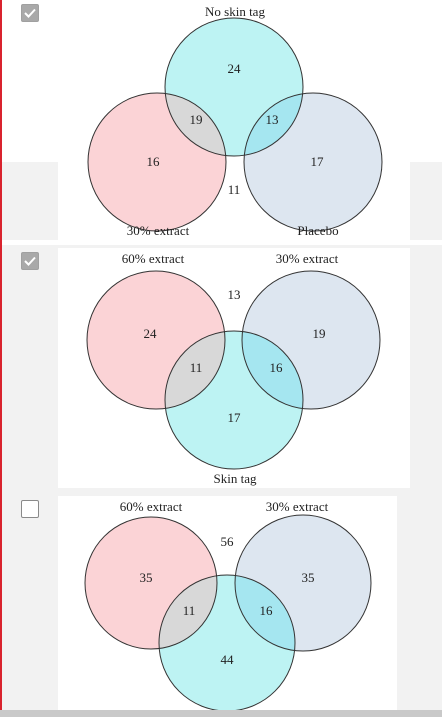 The height and width of the screenshot is (717, 442). Describe the element at coordinates (235, 68) in the screenshot. I see `value-no-tag-only: 24` at that location.